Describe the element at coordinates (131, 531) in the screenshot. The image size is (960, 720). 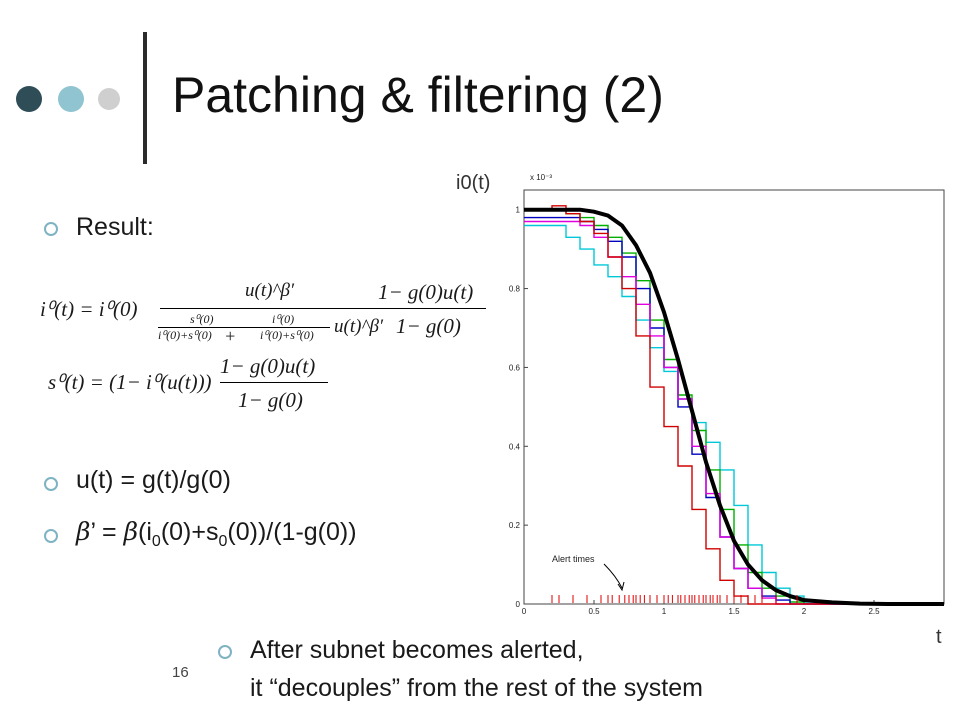
I see `beta-symbol-2: β` at that location.